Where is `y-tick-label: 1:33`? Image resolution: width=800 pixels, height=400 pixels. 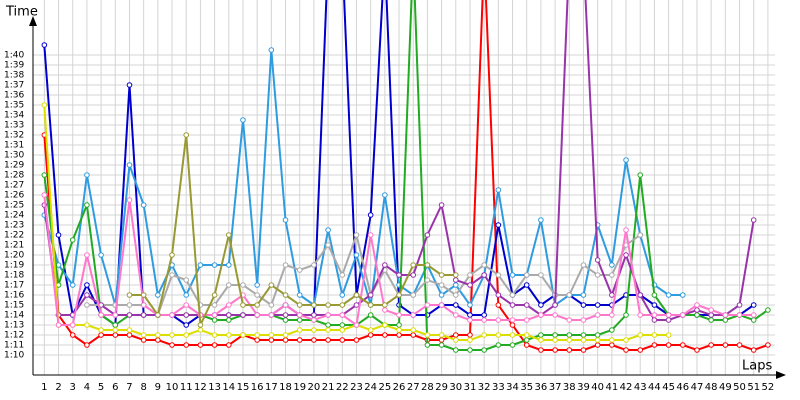
y-tick-label: 1:33 is located at coordinates (14, 126).